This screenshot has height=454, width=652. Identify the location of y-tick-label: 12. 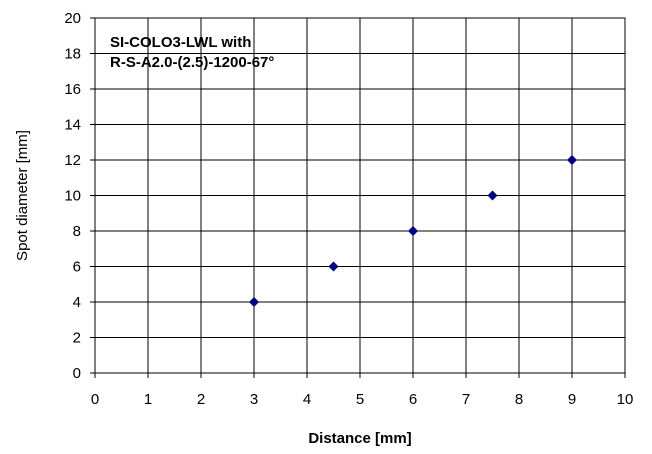
(72, 160).